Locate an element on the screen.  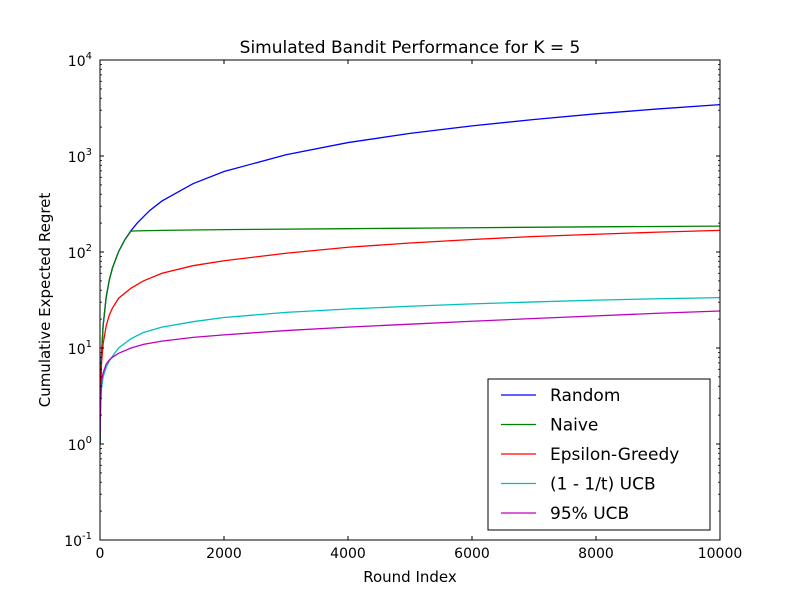
y-tick-label: 10² is located at coordinates (80, 252).